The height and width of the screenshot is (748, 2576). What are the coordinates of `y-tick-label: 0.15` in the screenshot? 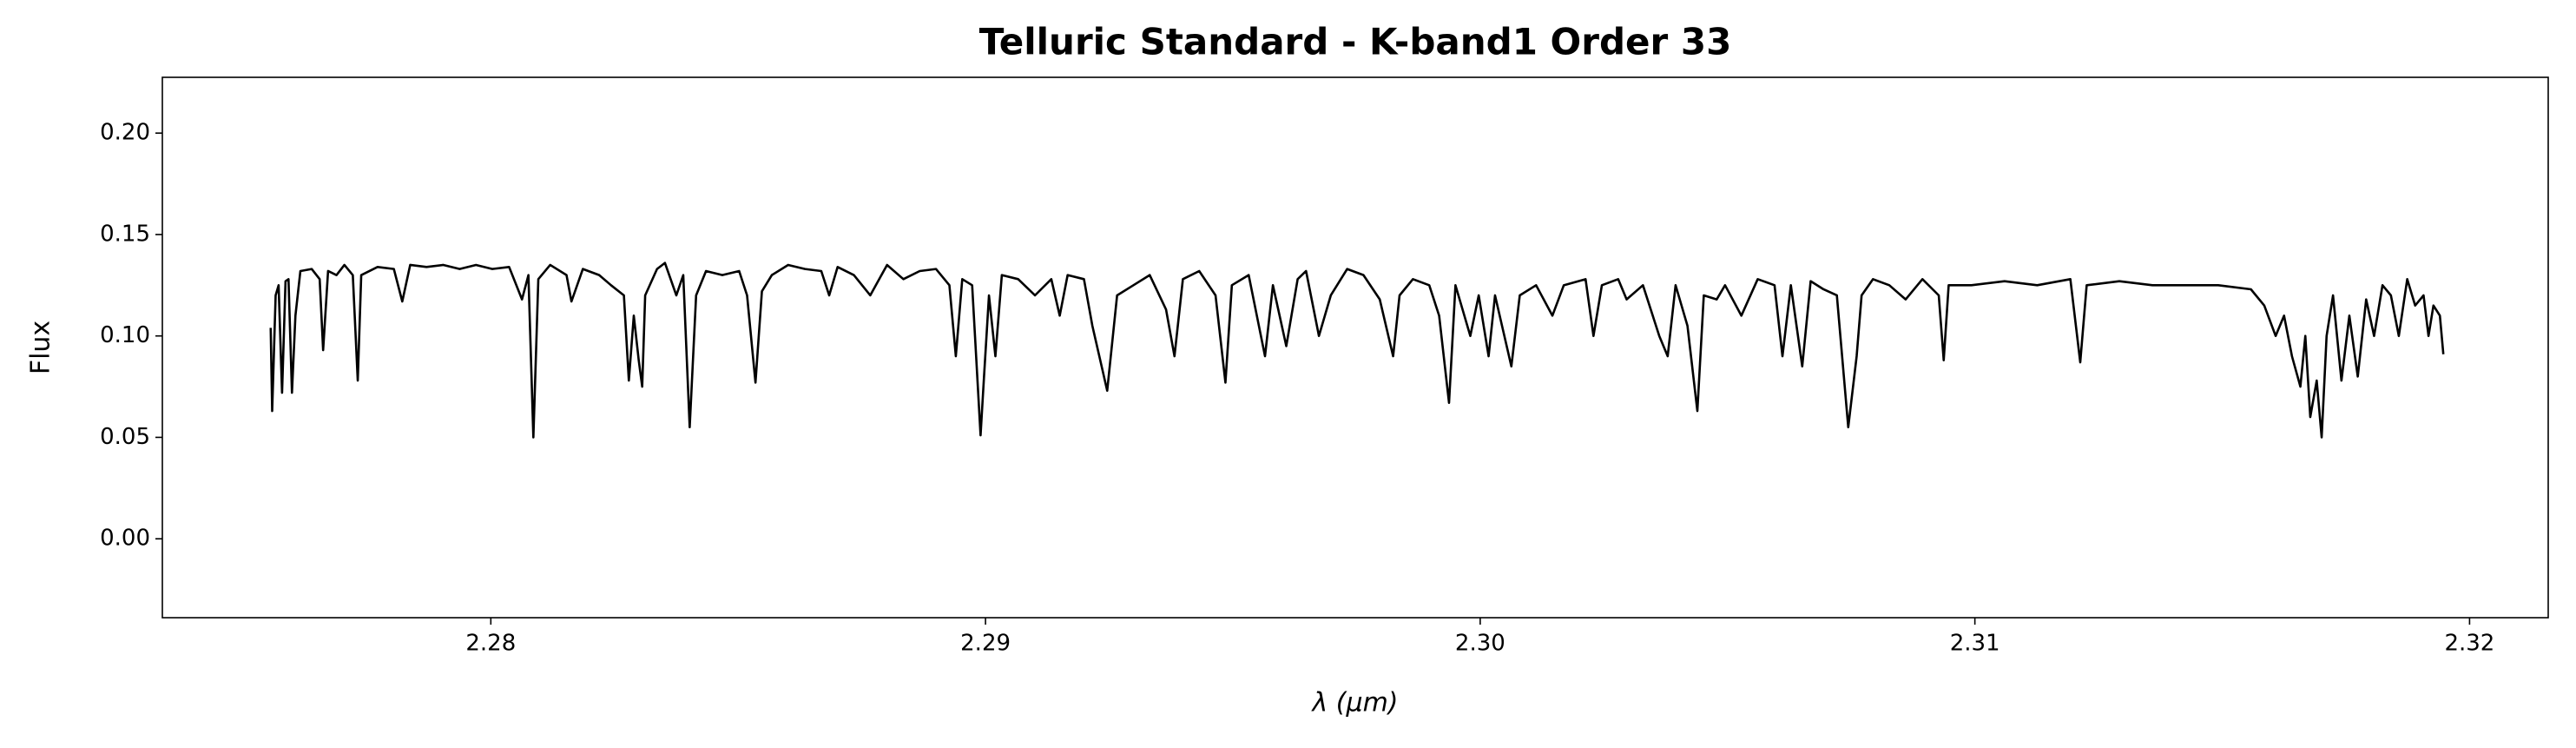 It's located at (125, 234).